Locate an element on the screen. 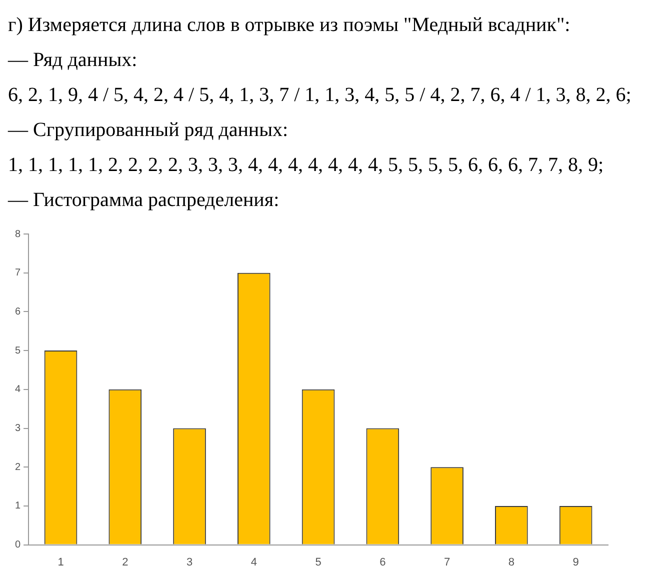 This screenshot has width=646, height=583. x-tick-label: 5 is located at coordinates (318, 562).